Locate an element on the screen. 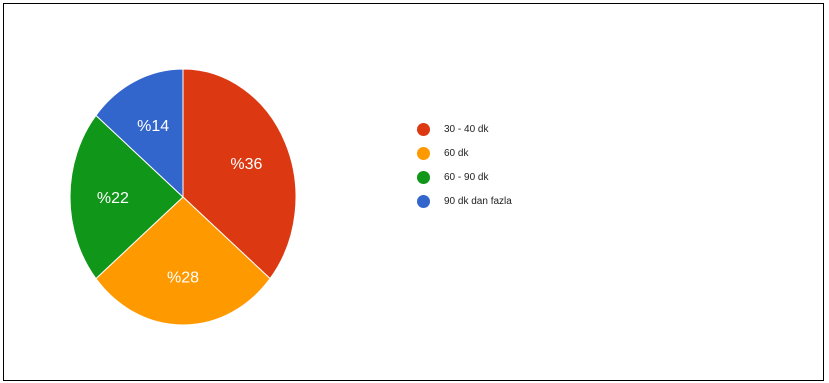 The width and height of the screenshot is (829, 383). legend-label-2: 60 - 90 dk is located at coordinates (466, 177).